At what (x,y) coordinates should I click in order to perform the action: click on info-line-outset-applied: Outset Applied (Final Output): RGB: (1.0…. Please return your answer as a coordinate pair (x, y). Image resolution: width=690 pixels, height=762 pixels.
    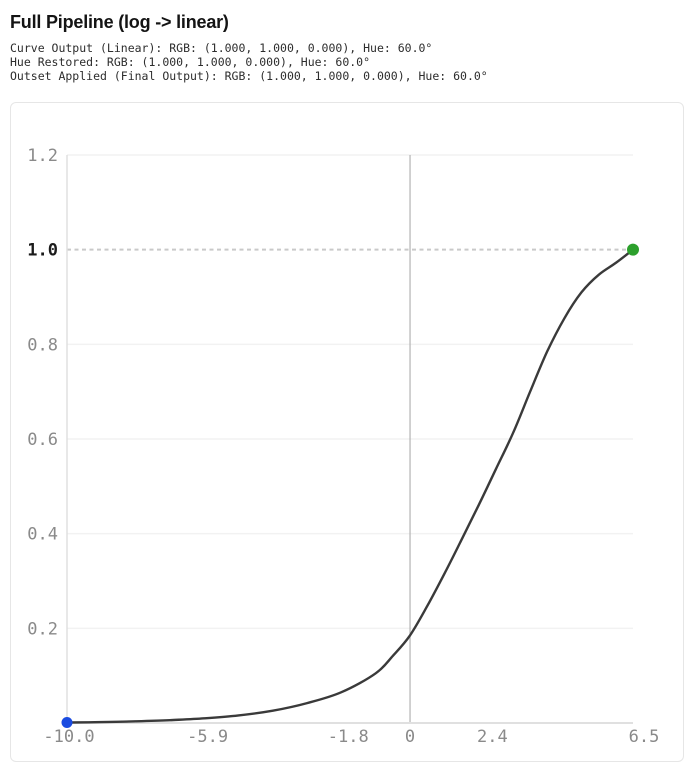
    Looking at the image, I should click on (249, 76).